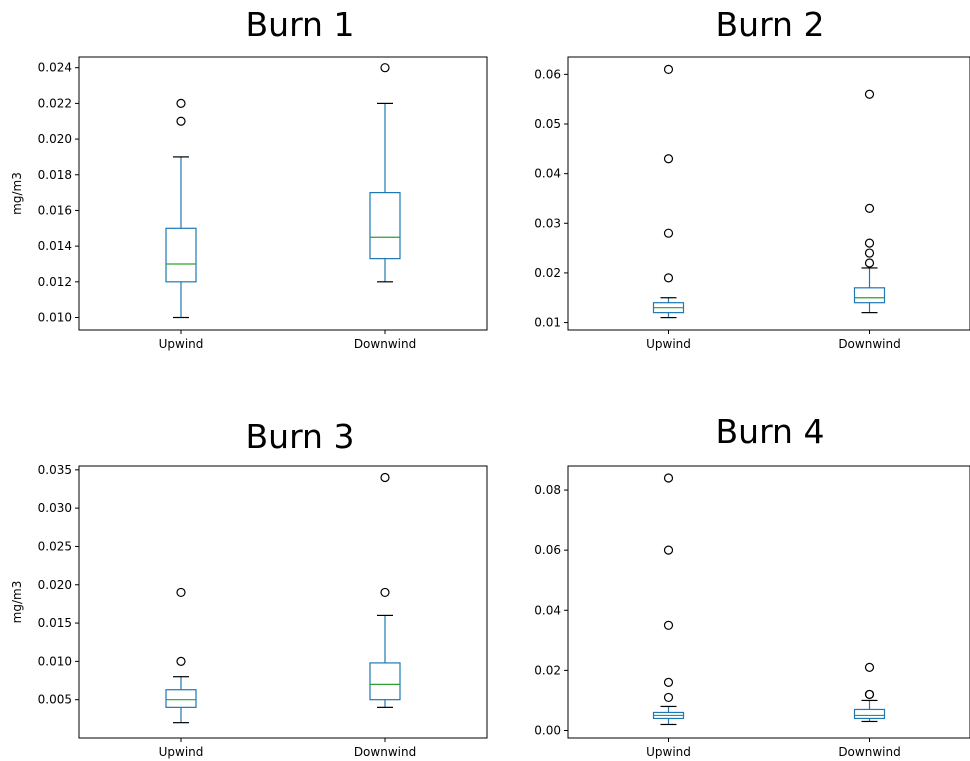 The height and width of the screenshot is (761, 970). What do you see at coordinates (55, 700) in the screenshot?
I see `y-tick-label: 0.005` at bounding box center [55, 700].